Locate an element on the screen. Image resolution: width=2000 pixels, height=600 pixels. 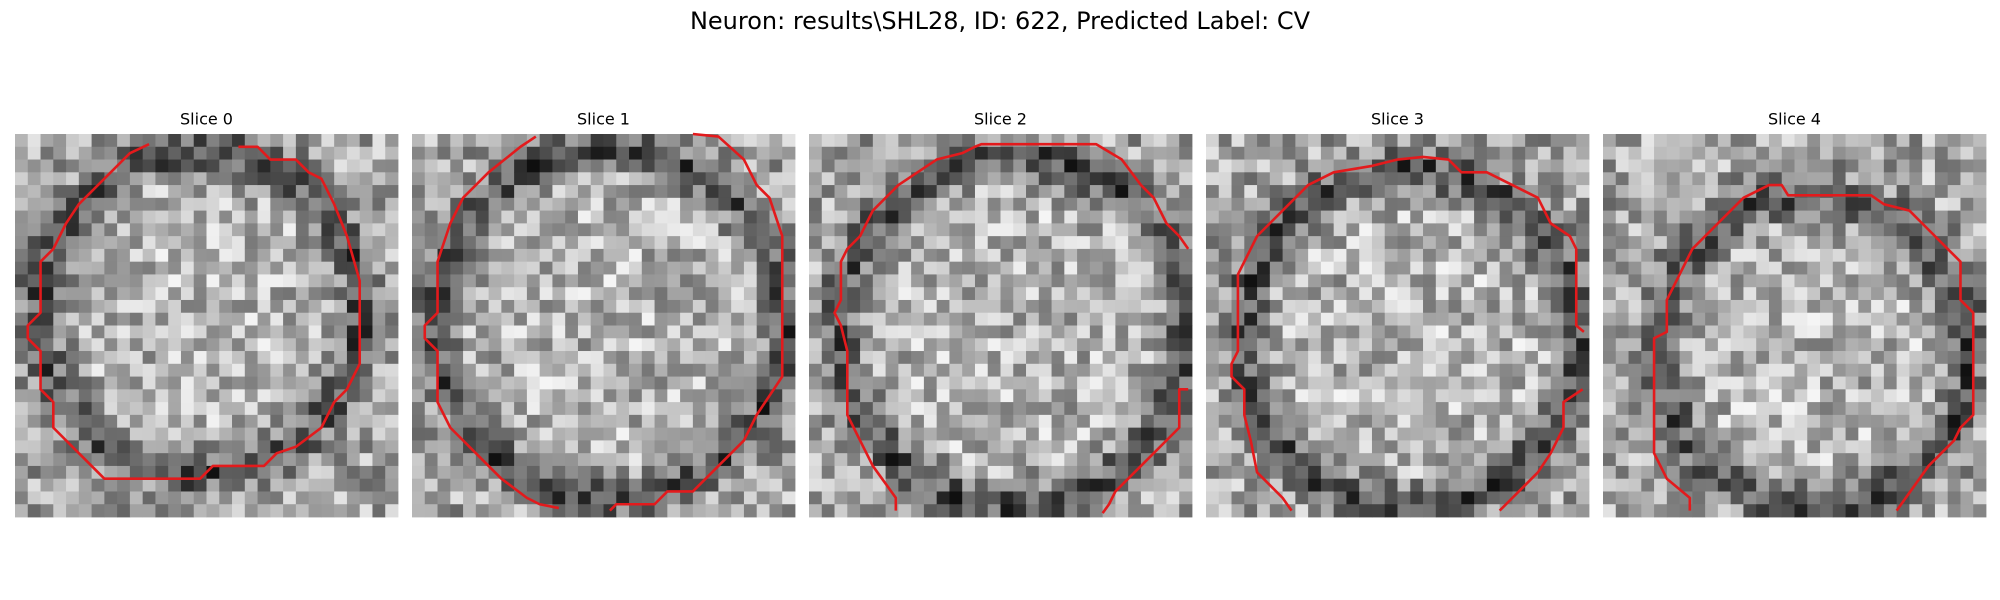
slice-panel: Slice 0 is located at coordinates (207, 314).